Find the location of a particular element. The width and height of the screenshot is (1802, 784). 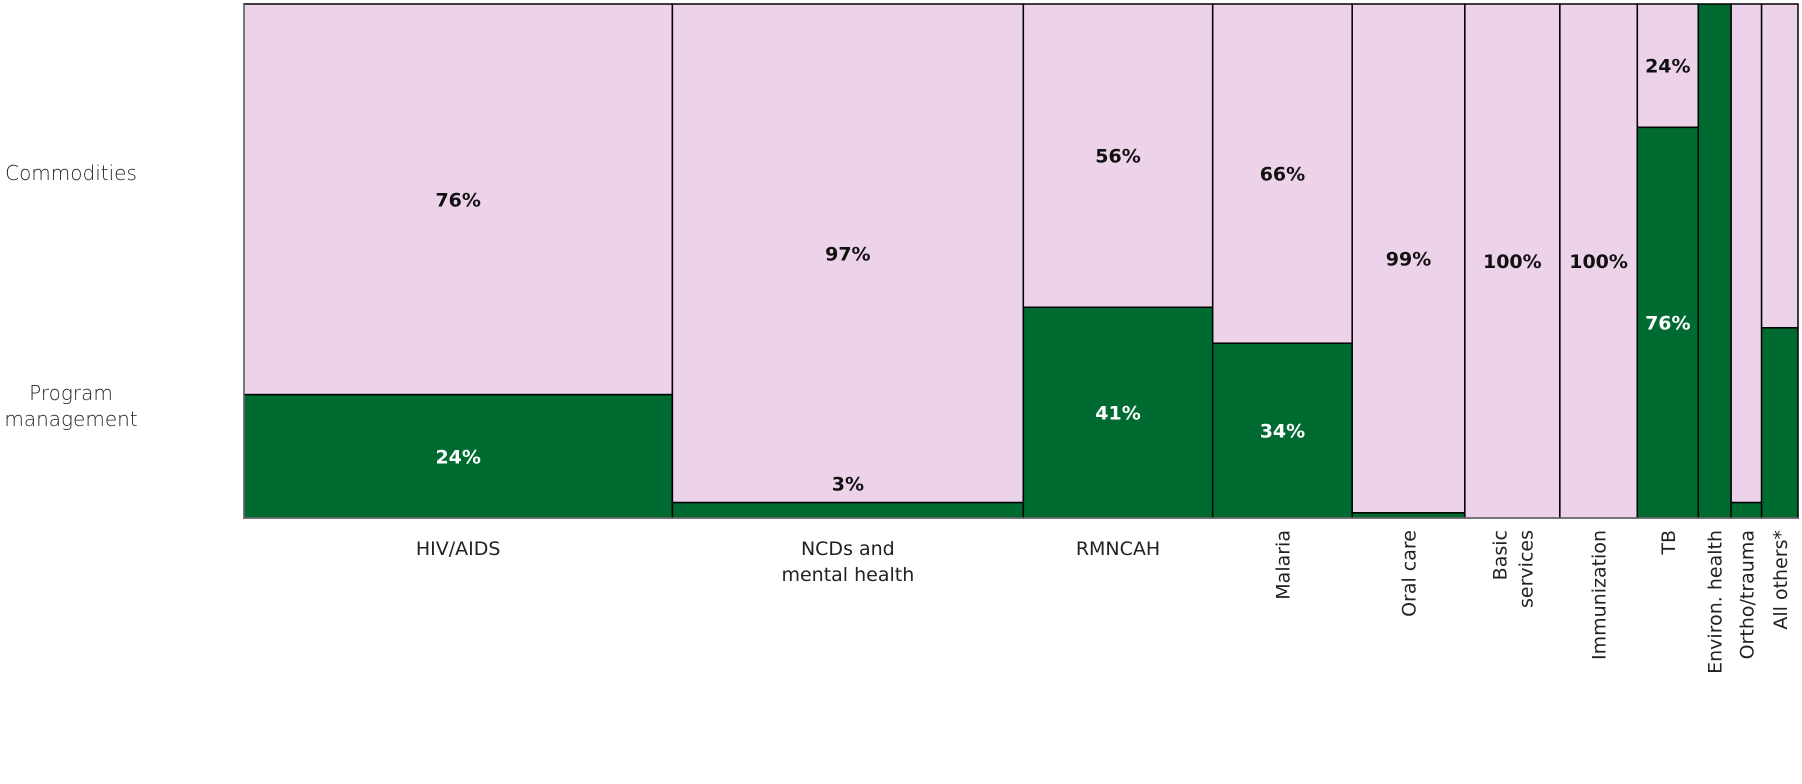

bar-program-all-others is located at coordinates (1779, 423).